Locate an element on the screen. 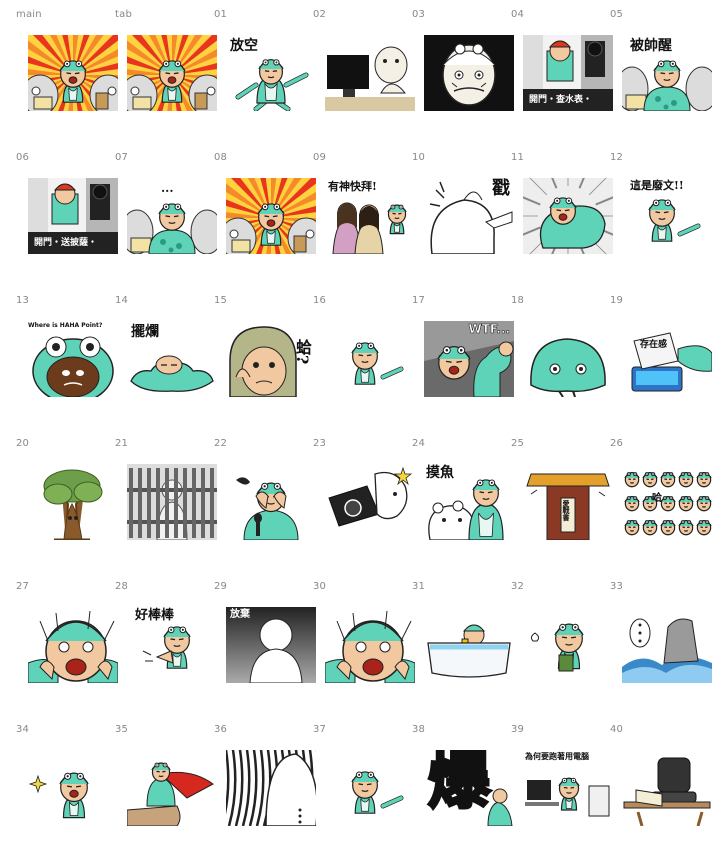  sticker-20: 20 is located at coordinates (62, 500).